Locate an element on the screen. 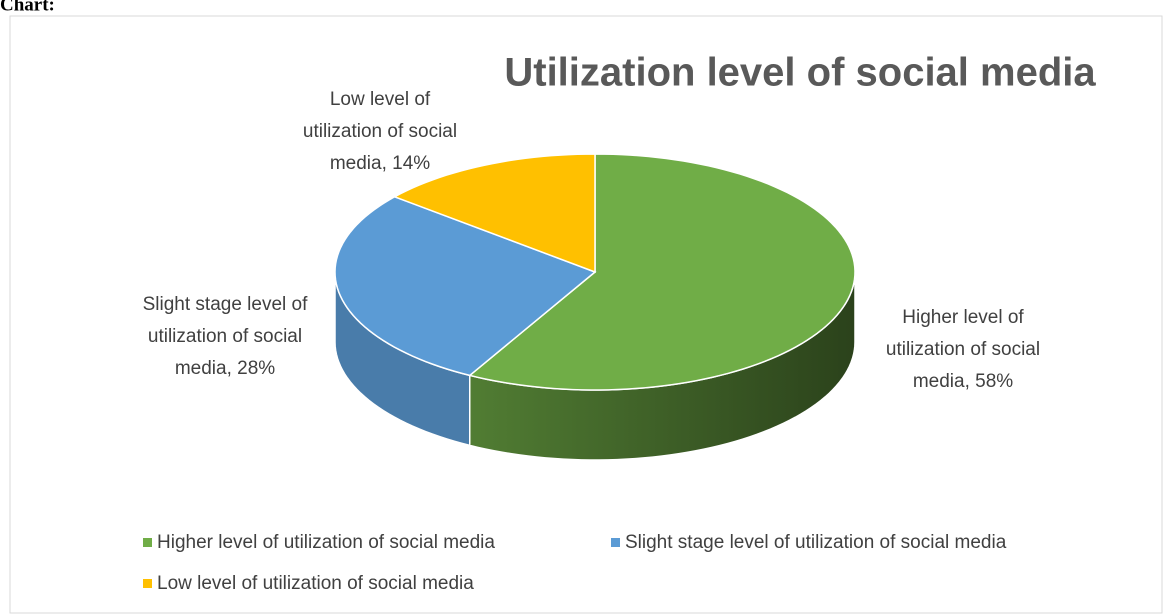 This screenshot has width=1164, height=615. chart-title: Utilization level of social media is located at coordinates (800, 73).